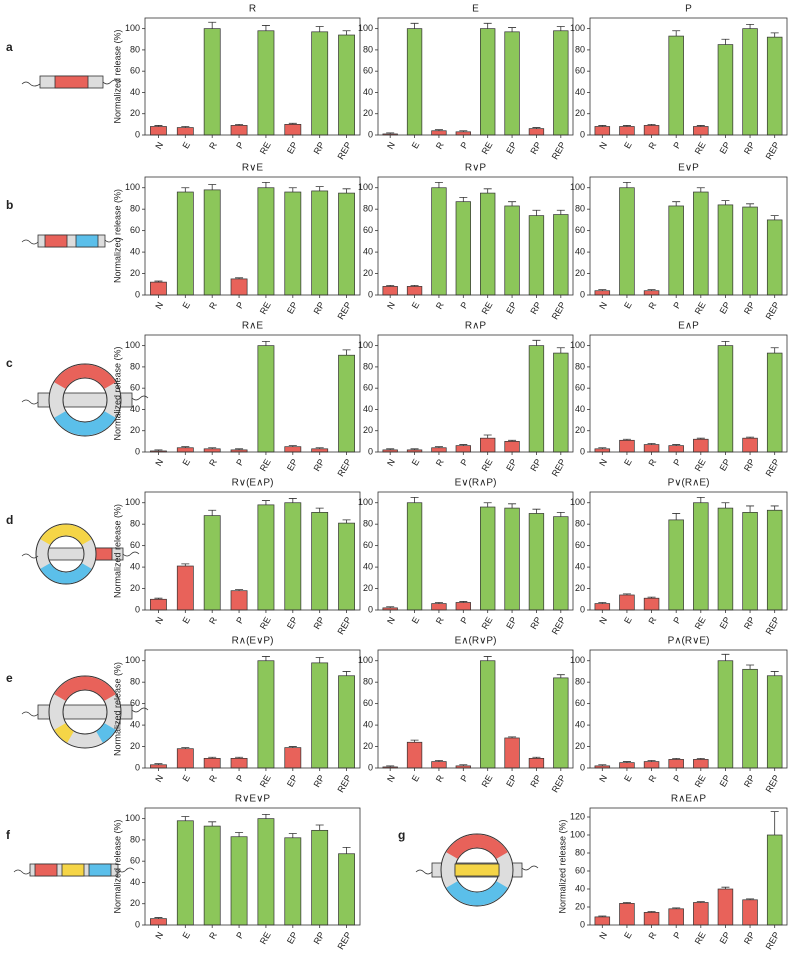  I want to click on chart-title: P∨(R∧E), so click(689, 483).